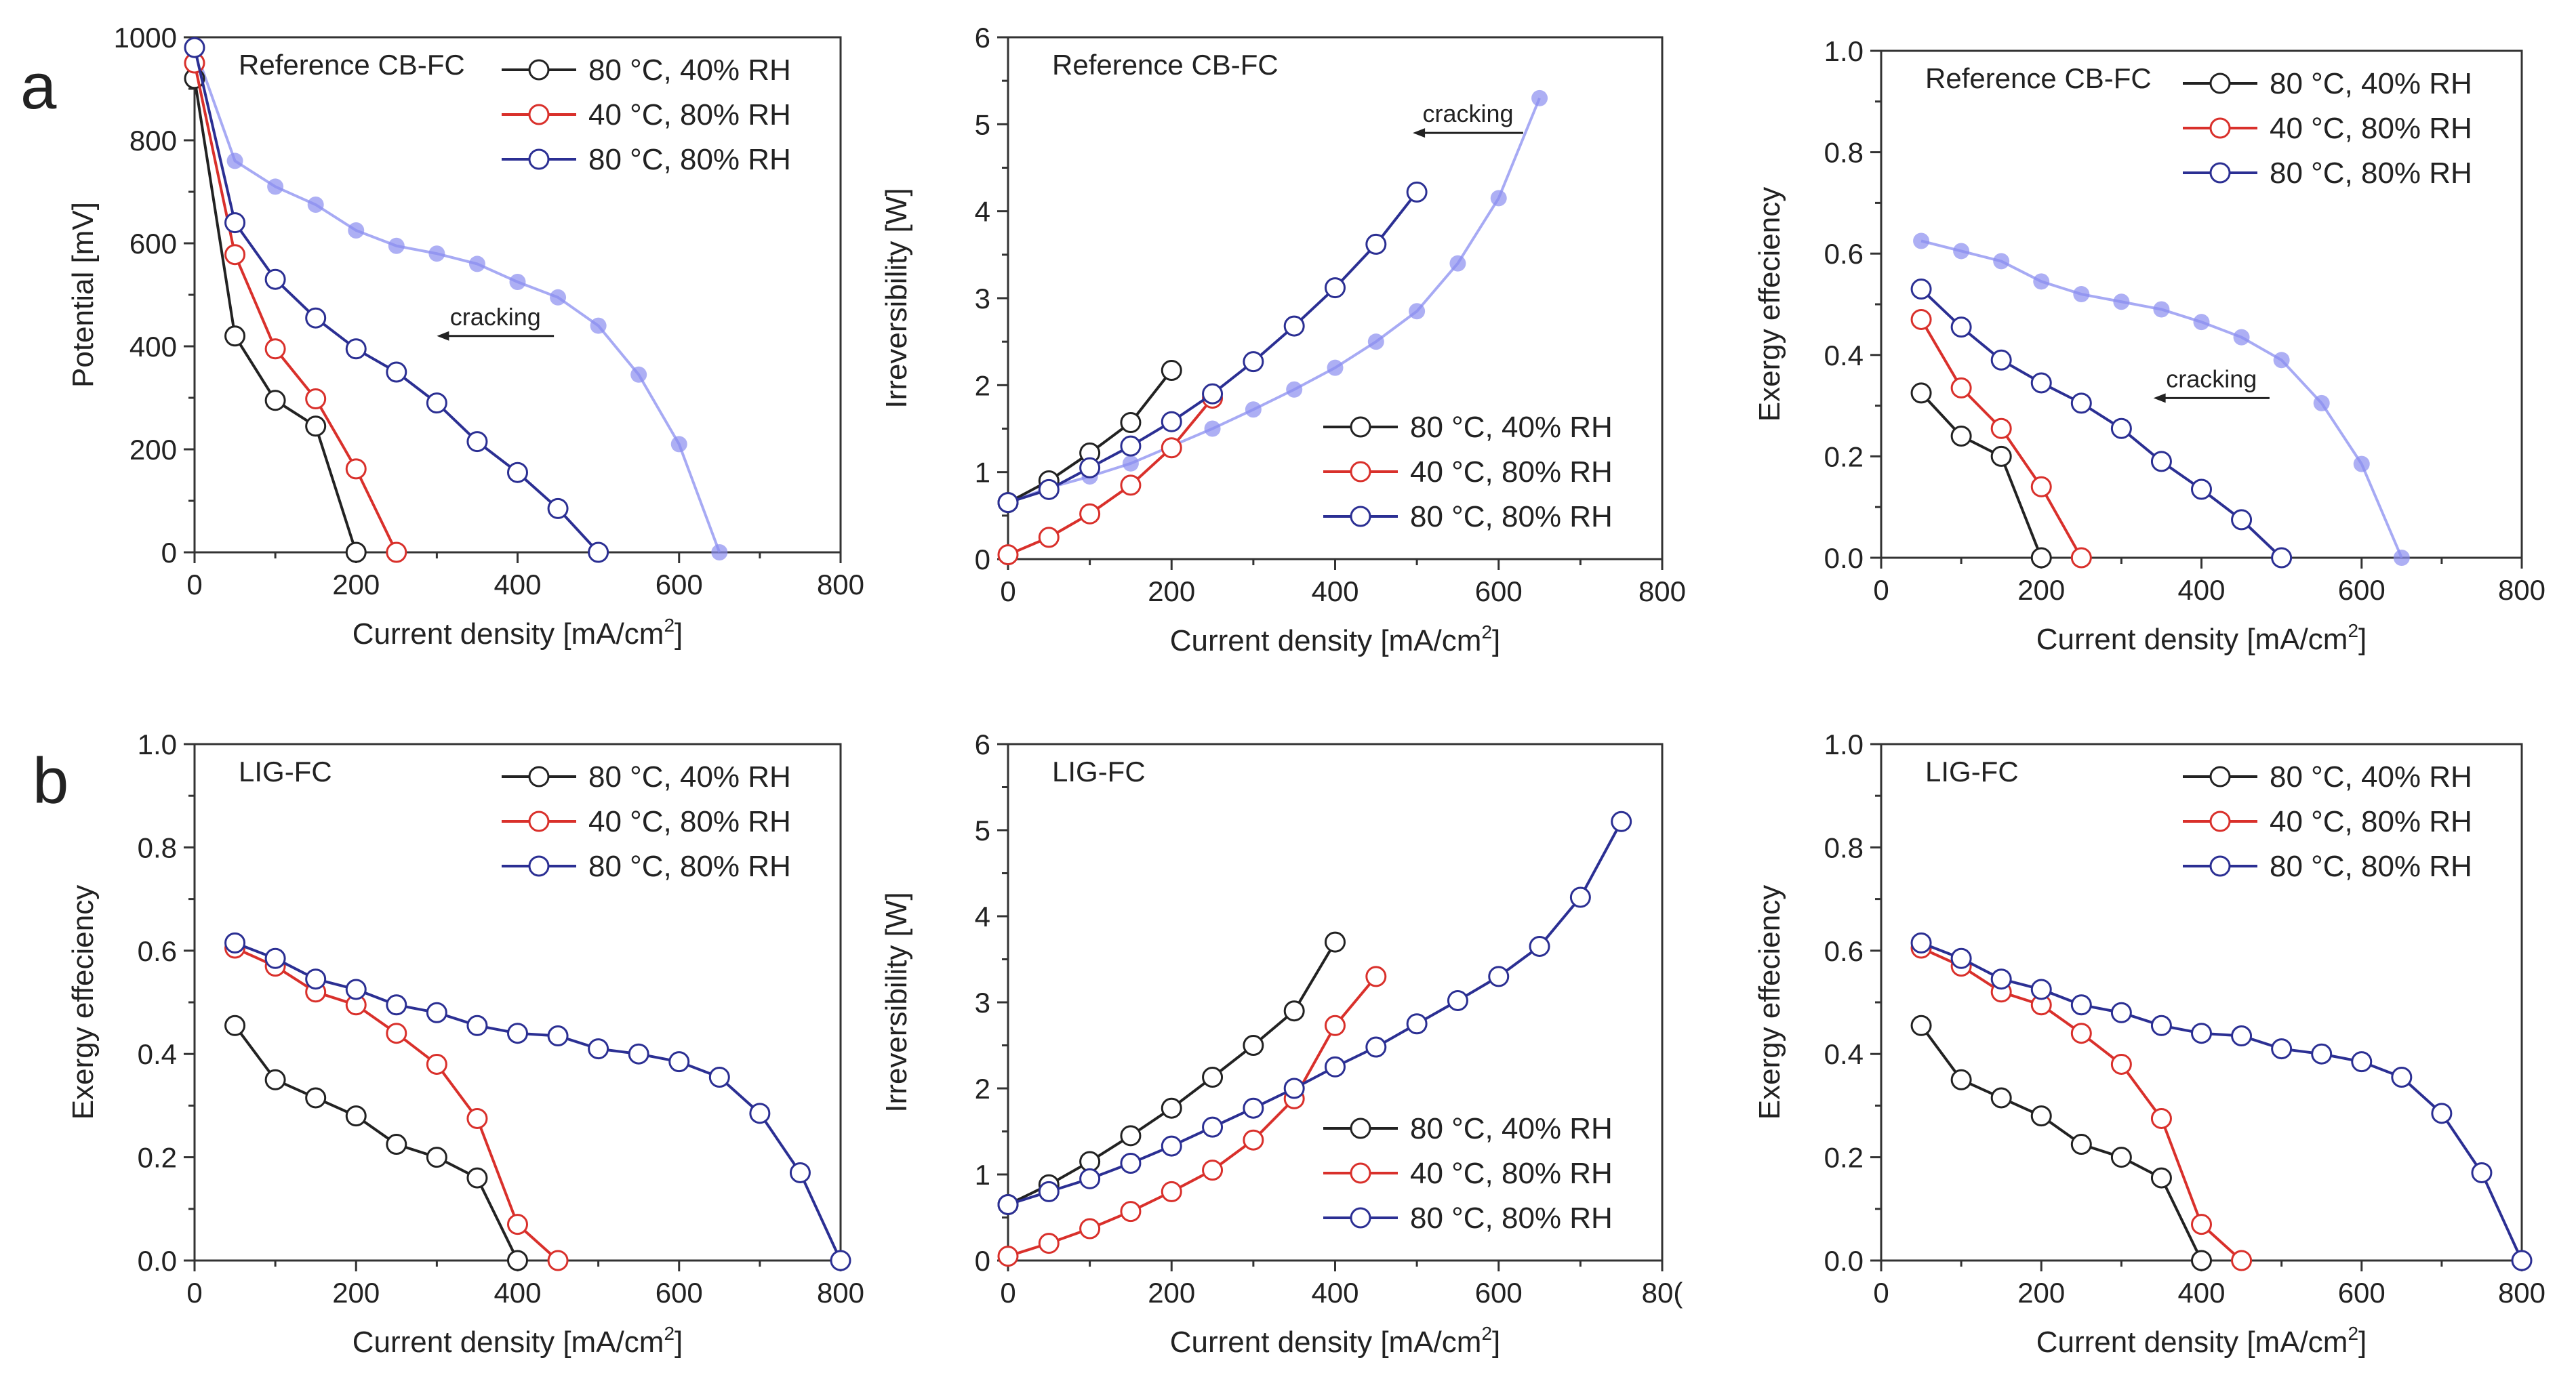 The height and width of the screenshot is (1392, 2576). Describe the element at coordinates (1844, 1261) in the screenshot. I see `y-tick-label: 0.0` at that location.